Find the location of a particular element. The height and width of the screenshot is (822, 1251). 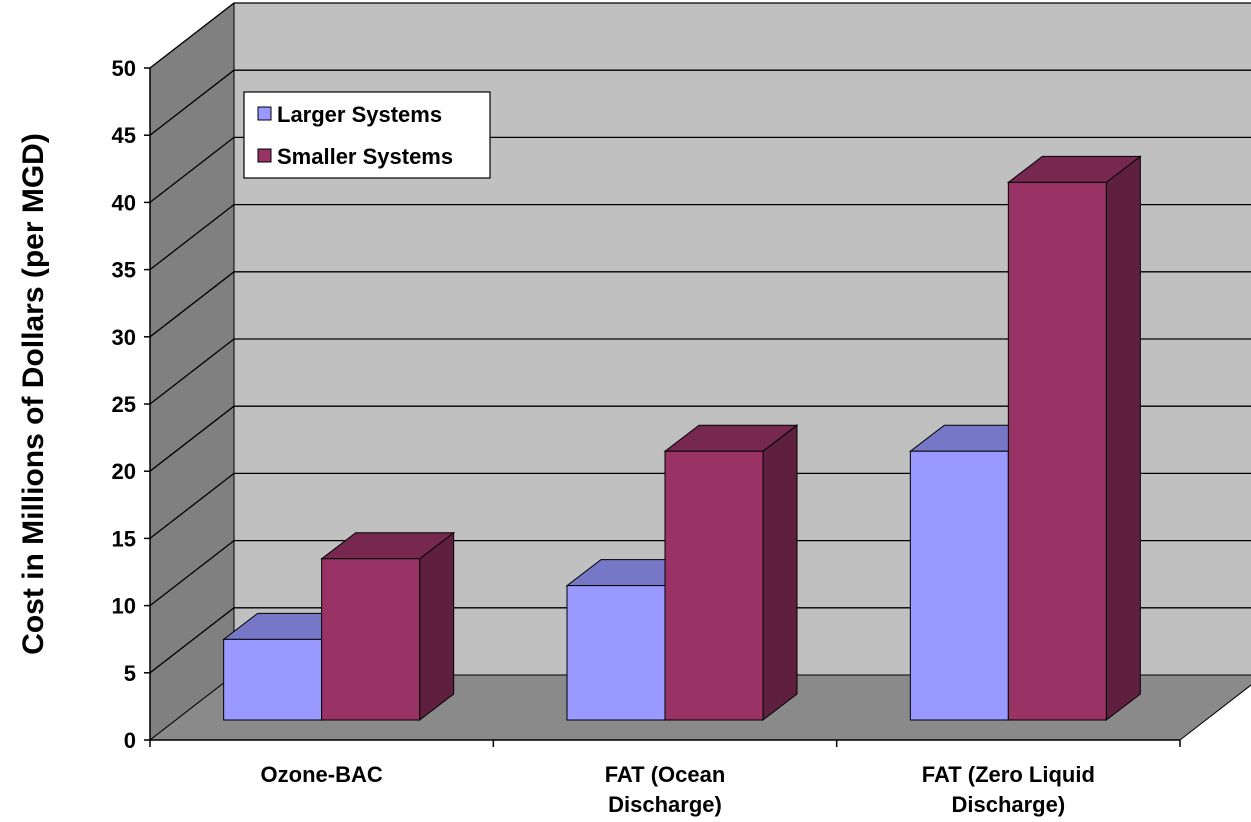

y-tick-label: 10 is located at coordinates (124, 606).